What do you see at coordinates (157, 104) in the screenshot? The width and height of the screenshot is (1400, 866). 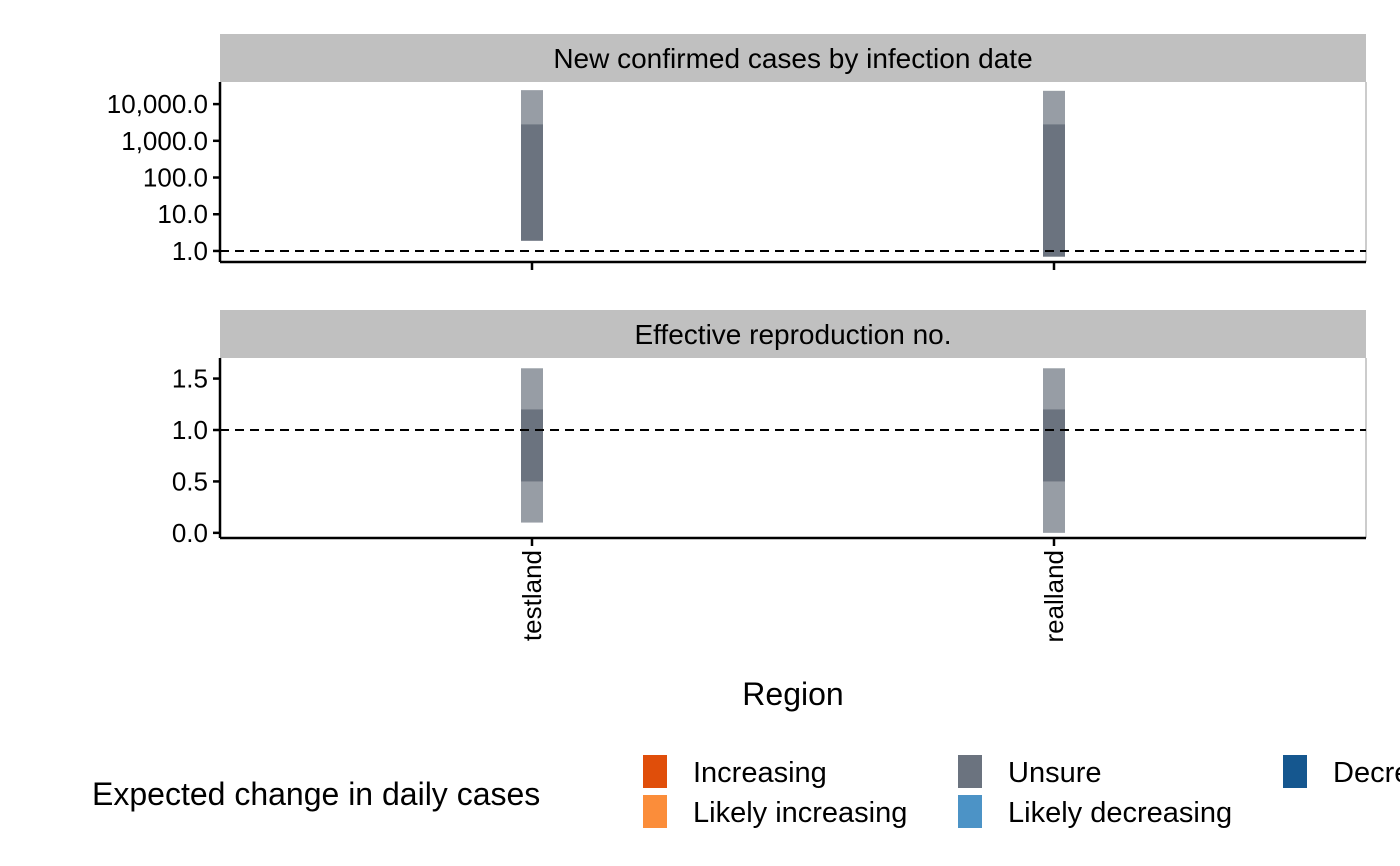 I see `y-tick-label: 10,000.0` at bounding box center [157, 104].